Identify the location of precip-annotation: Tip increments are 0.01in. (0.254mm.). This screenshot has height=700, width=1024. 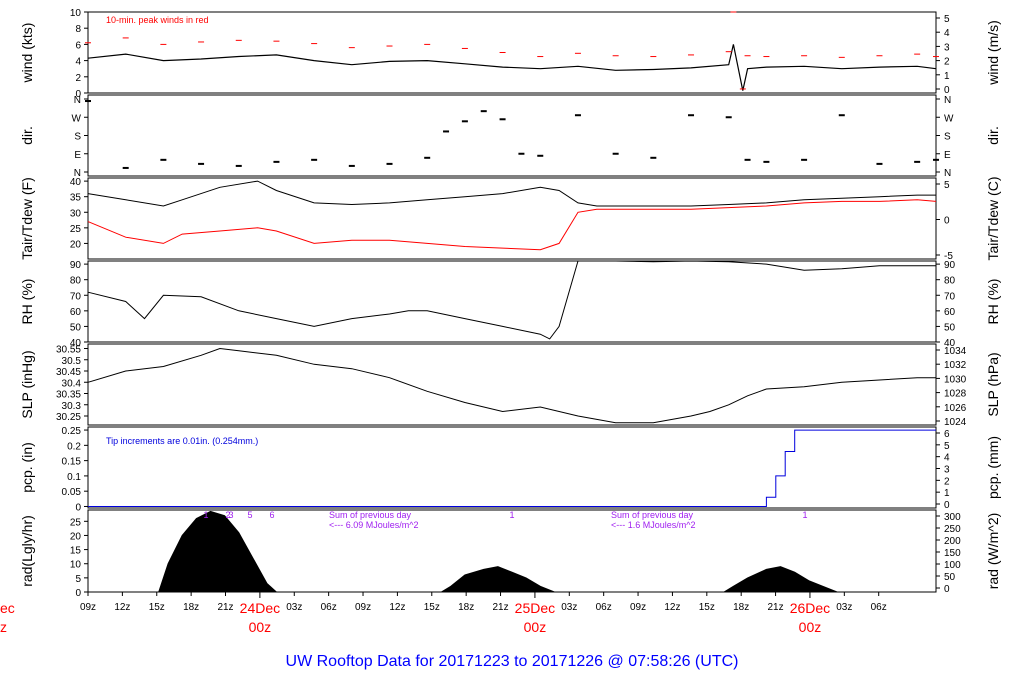
(182, 441).